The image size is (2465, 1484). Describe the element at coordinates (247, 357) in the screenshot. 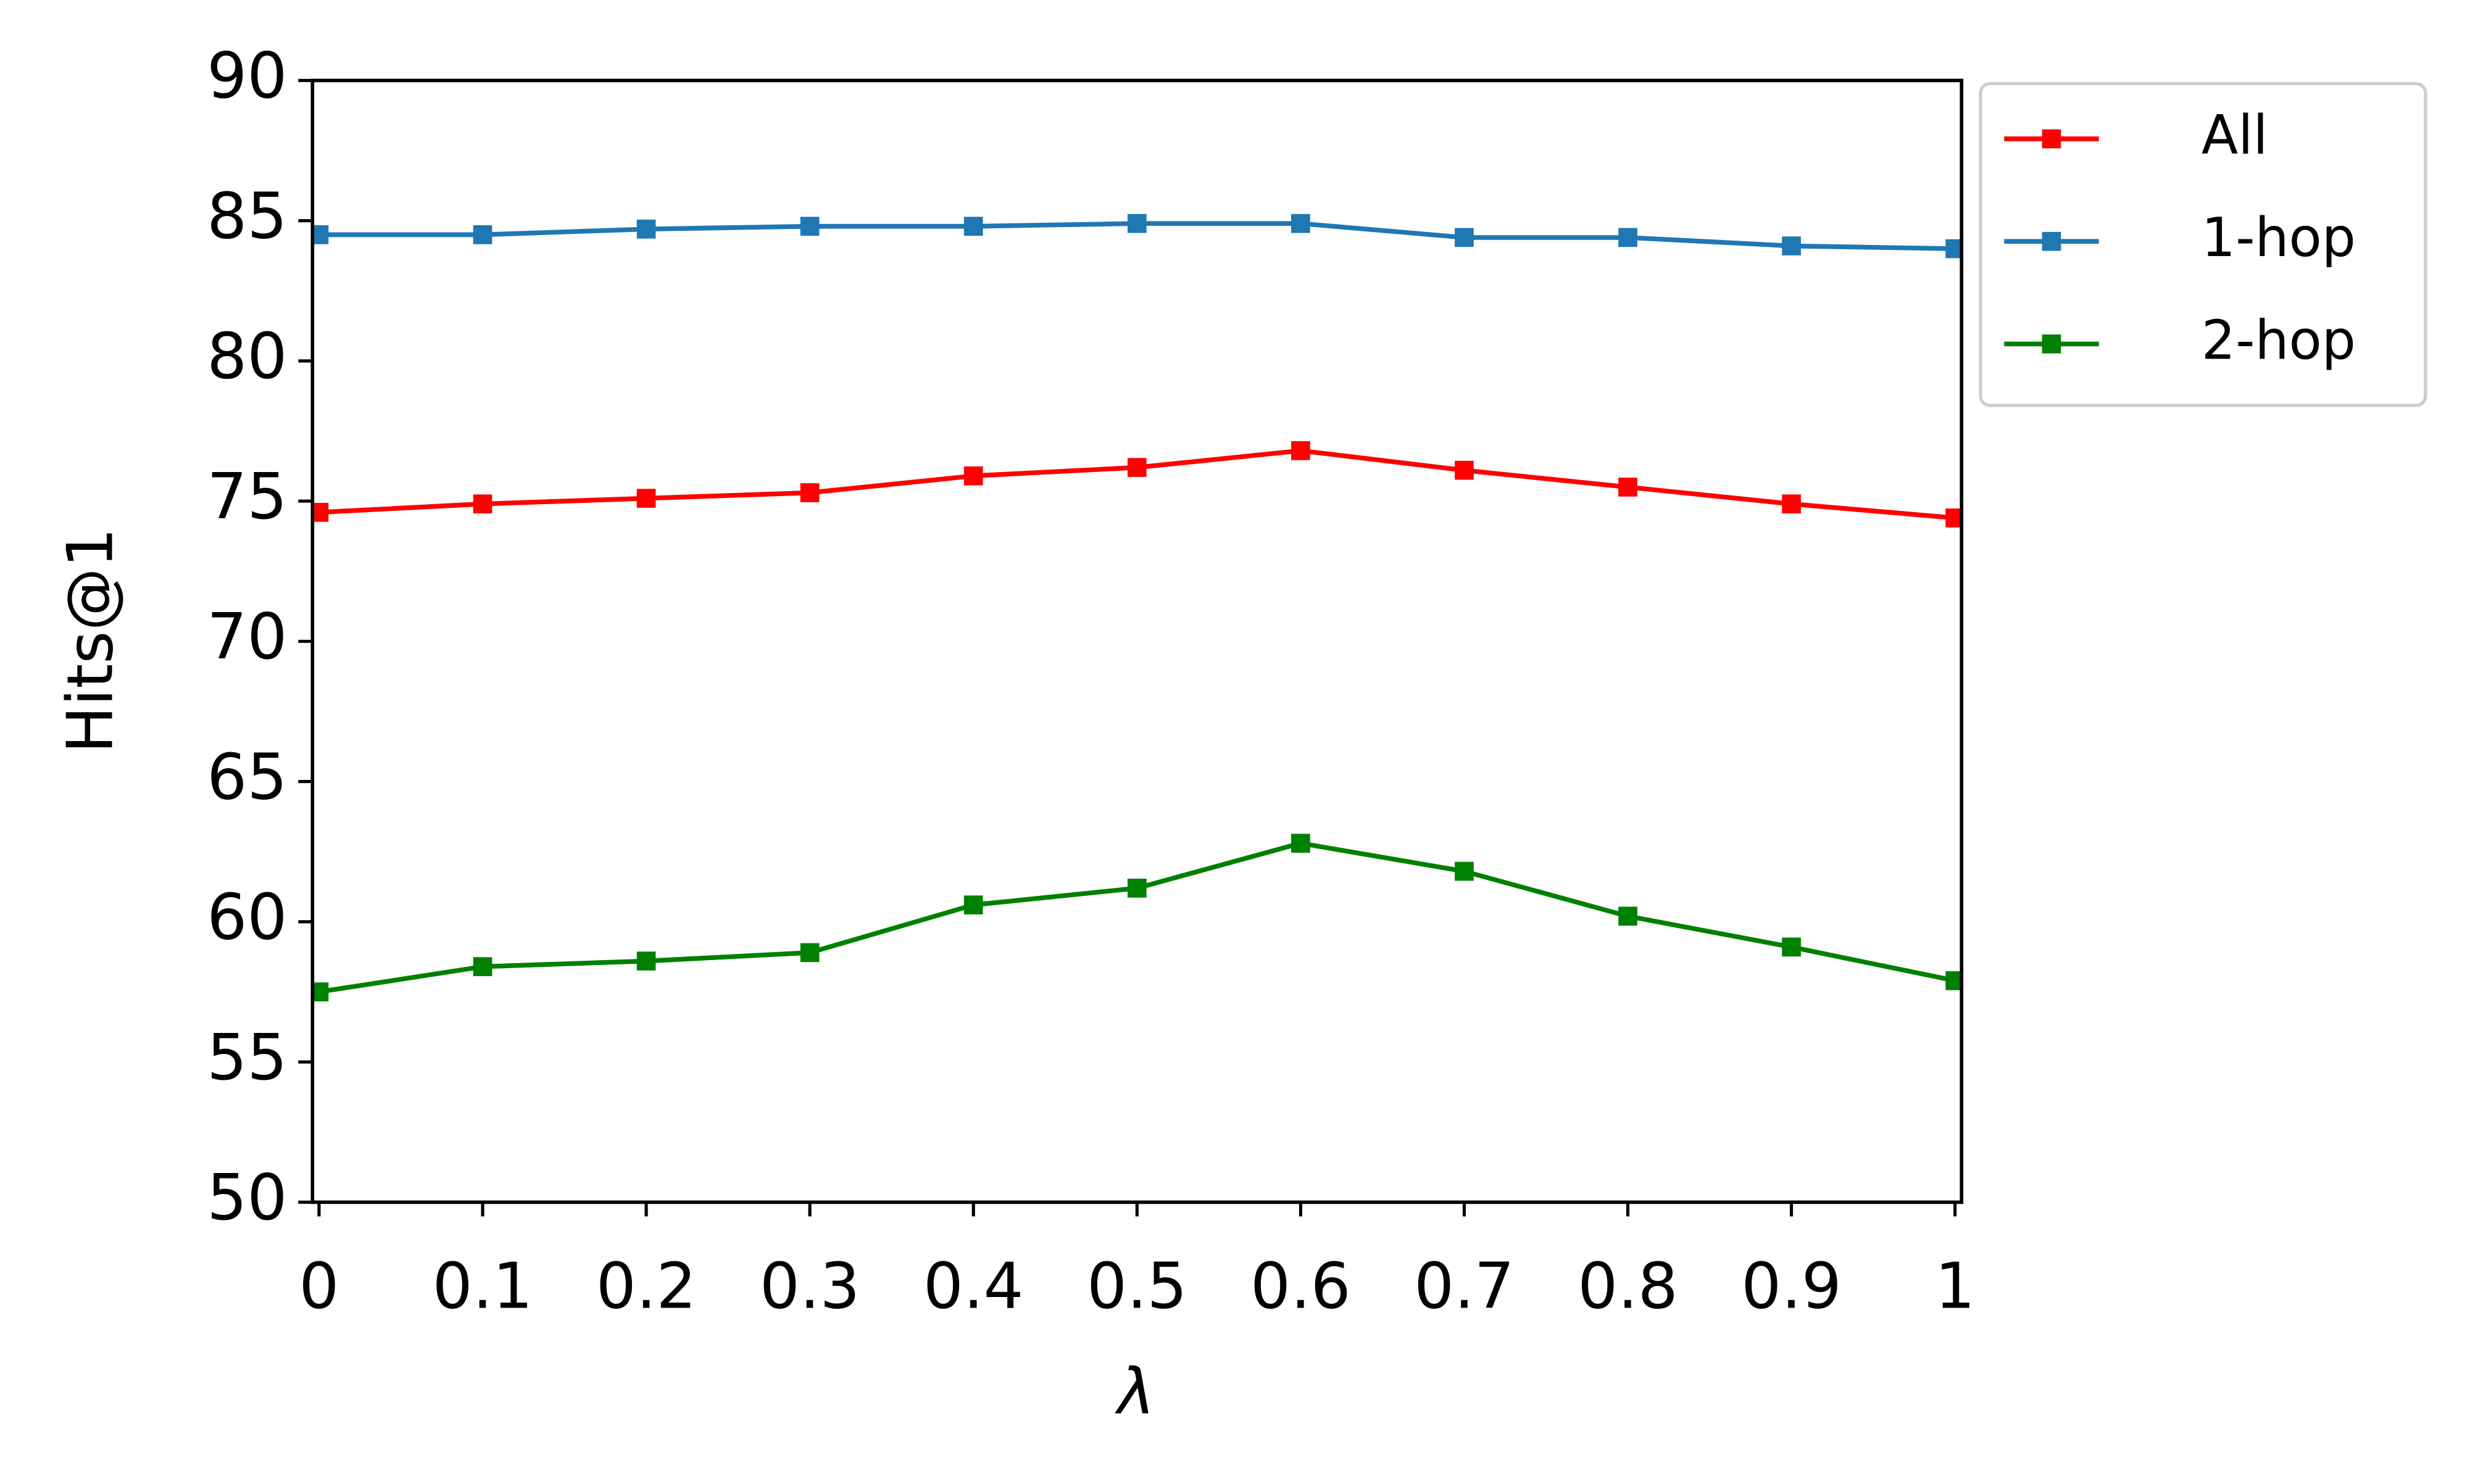

I see `y-tick-label: 80` at that location.